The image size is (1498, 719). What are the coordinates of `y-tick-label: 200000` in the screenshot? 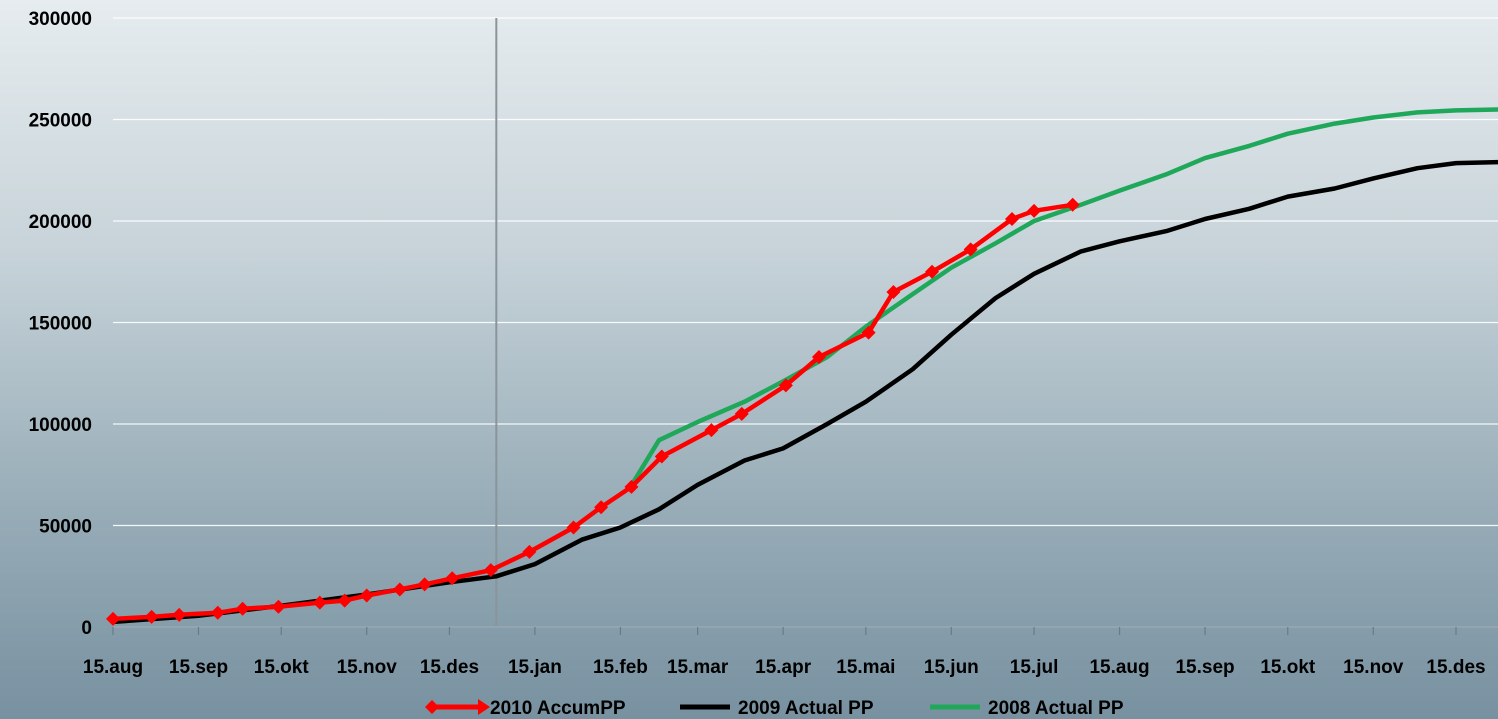 It's located at (60, 222).